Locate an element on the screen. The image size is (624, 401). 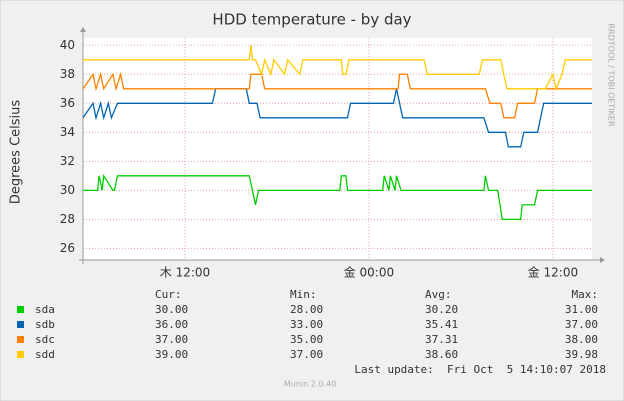
x-tick-label: 金 00:00 is located at coordinates (369, 272).